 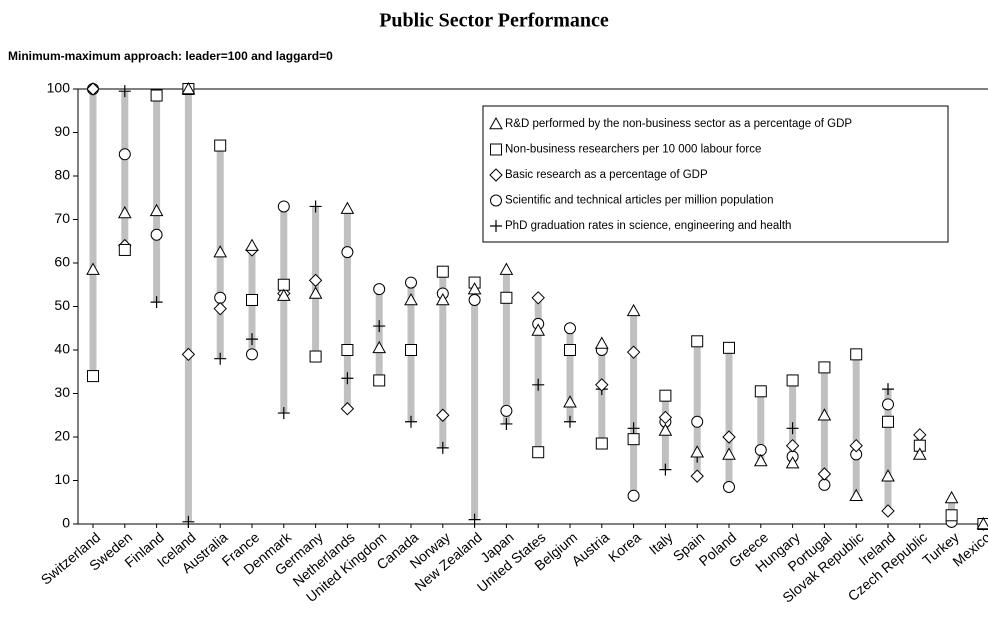 I want to click on x-tick-label: Austria, so click(x=590, y=549).